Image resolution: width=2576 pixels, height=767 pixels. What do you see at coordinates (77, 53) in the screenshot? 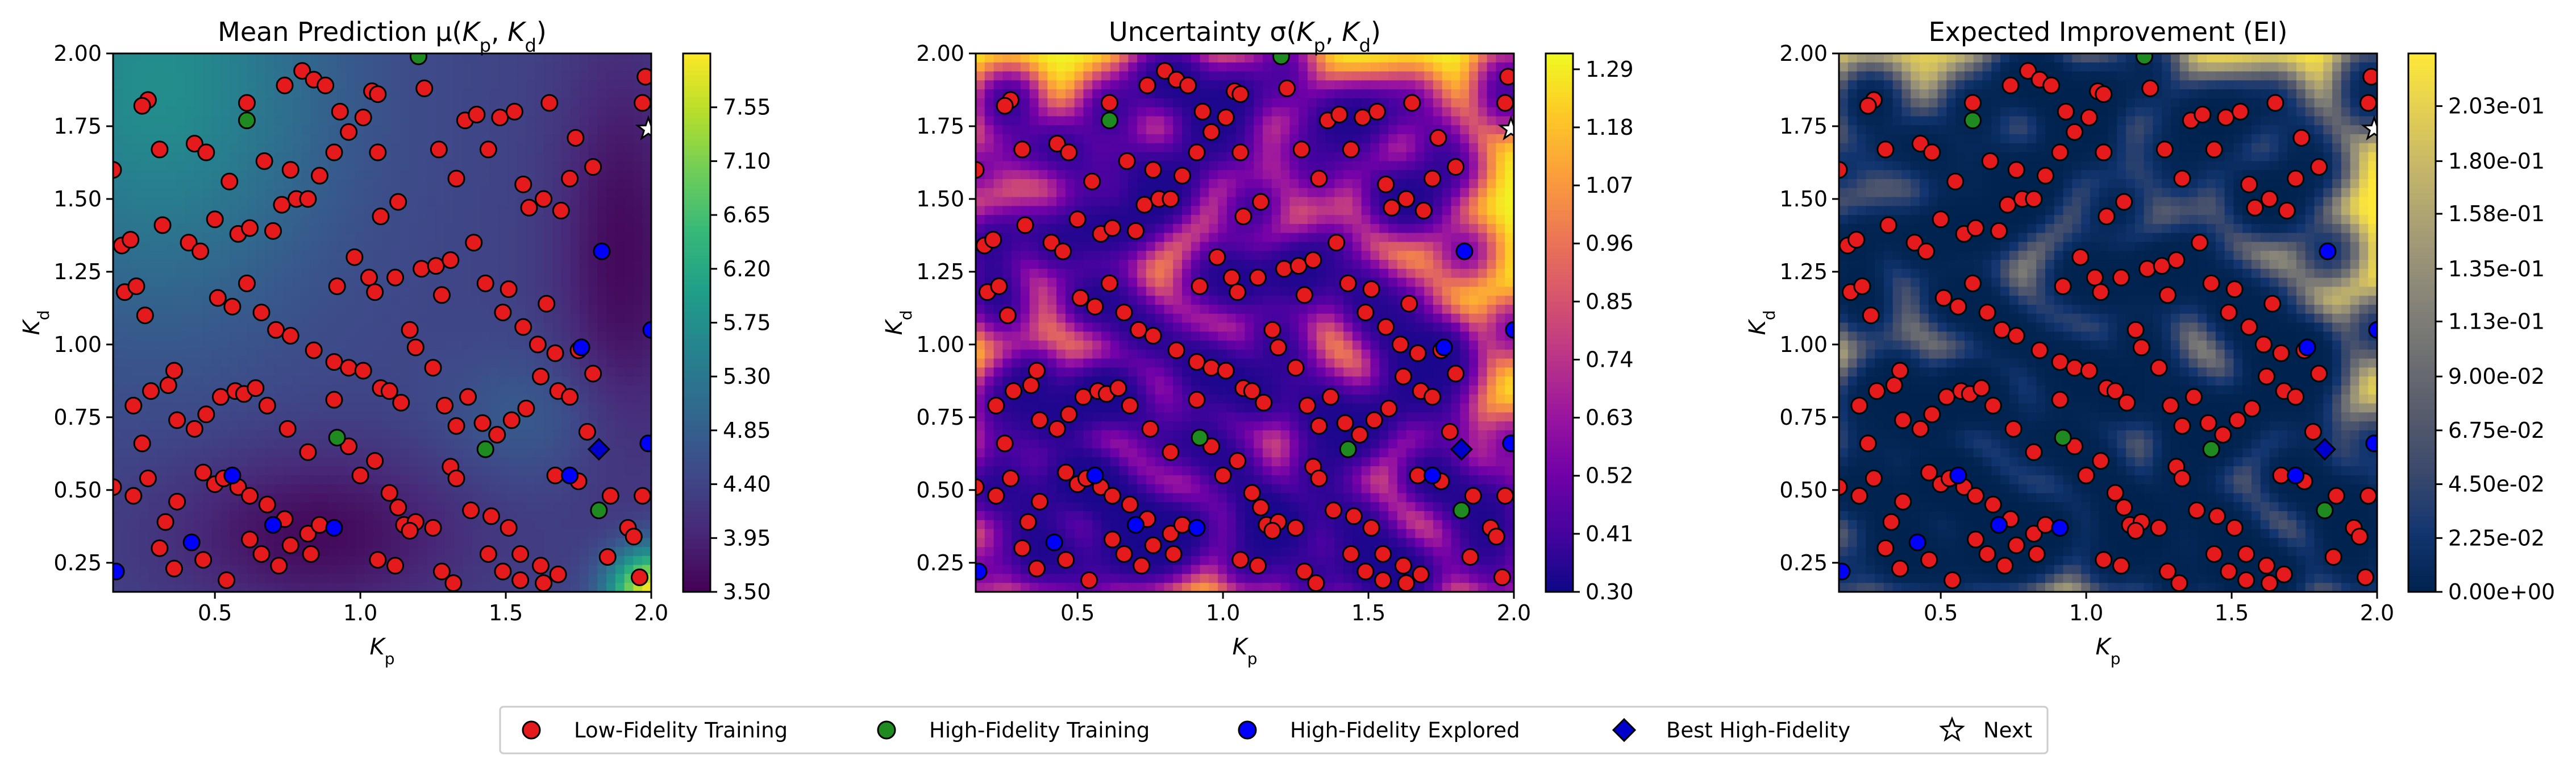
I see `y-tick-label: 2.00` at bounding box center [77, 53].